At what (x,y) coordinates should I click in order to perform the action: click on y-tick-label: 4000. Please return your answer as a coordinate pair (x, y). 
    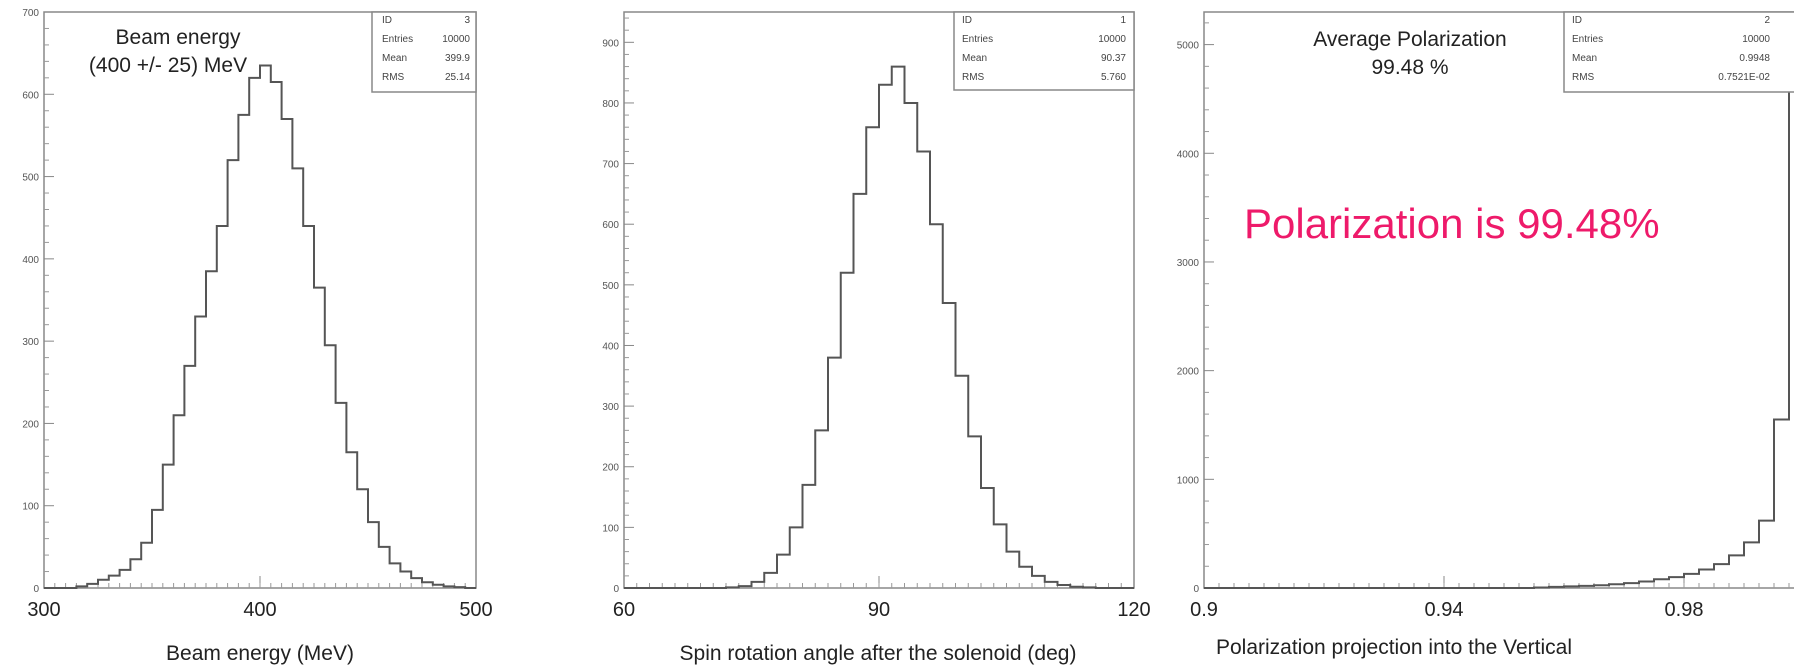
    Looking at the image, I should click on (1188, 154).